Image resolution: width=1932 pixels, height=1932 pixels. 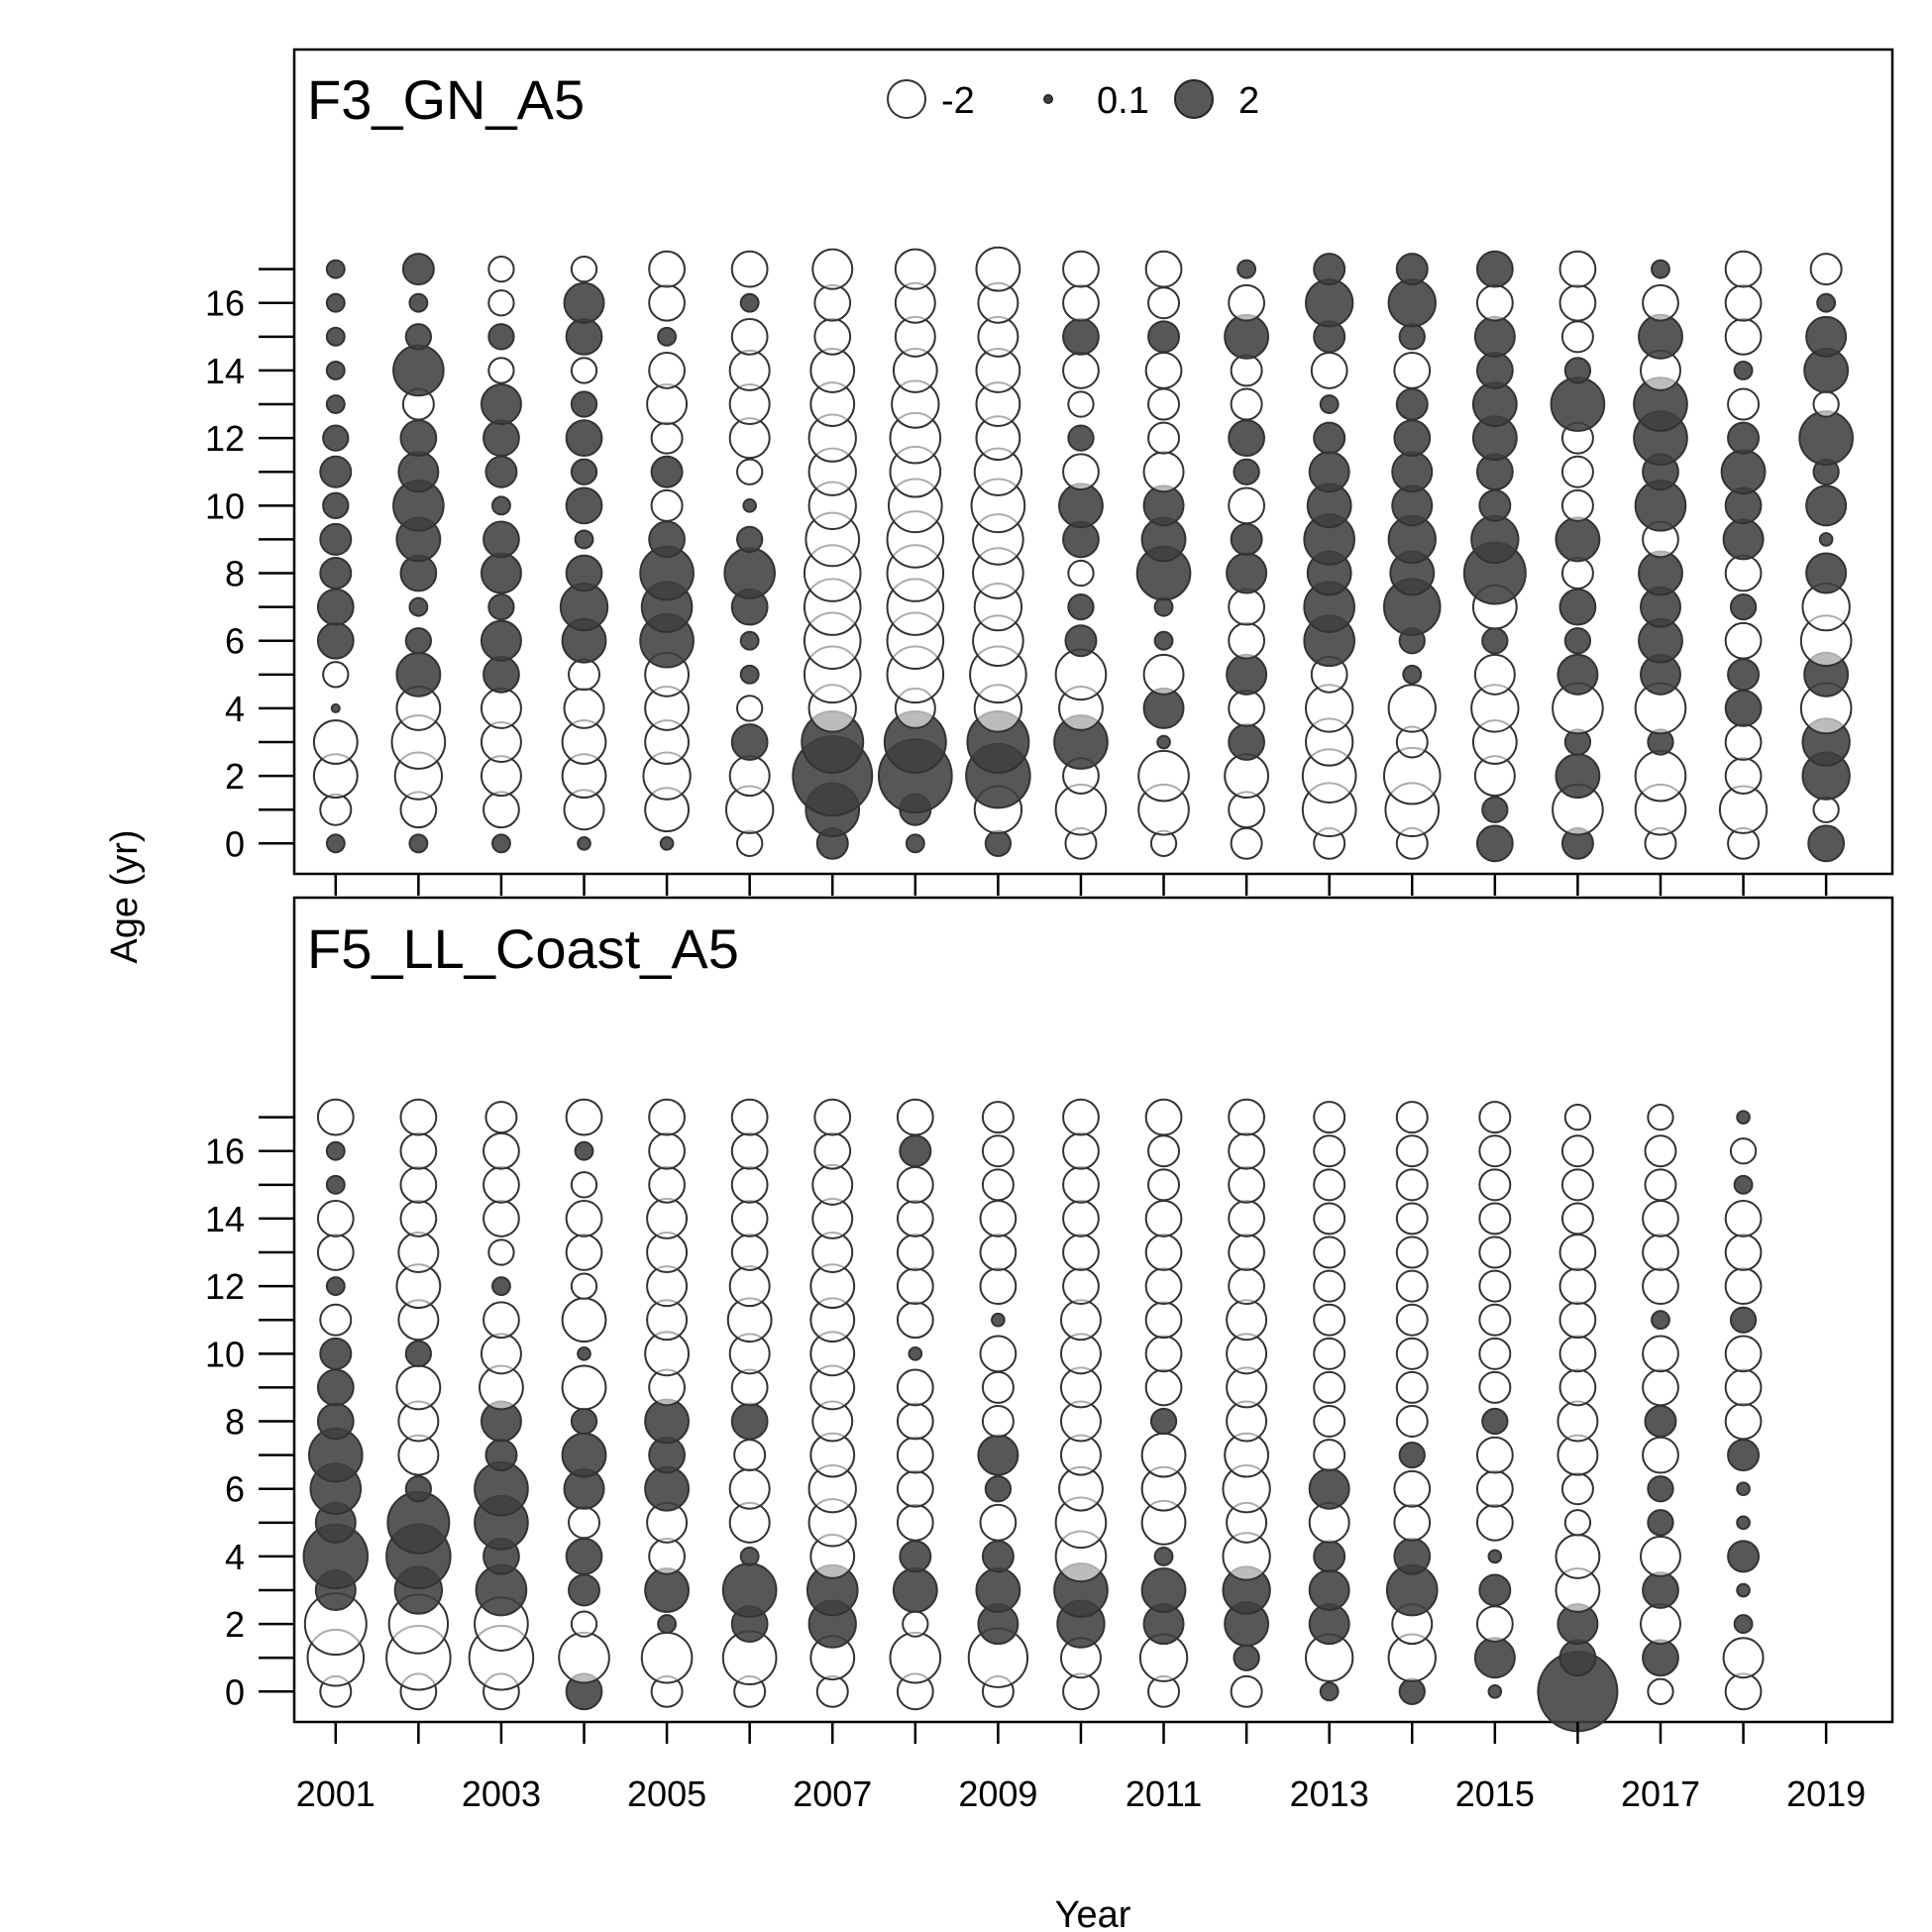 I want to click on y-tick-label: 6, so click(x=235, y=1490).